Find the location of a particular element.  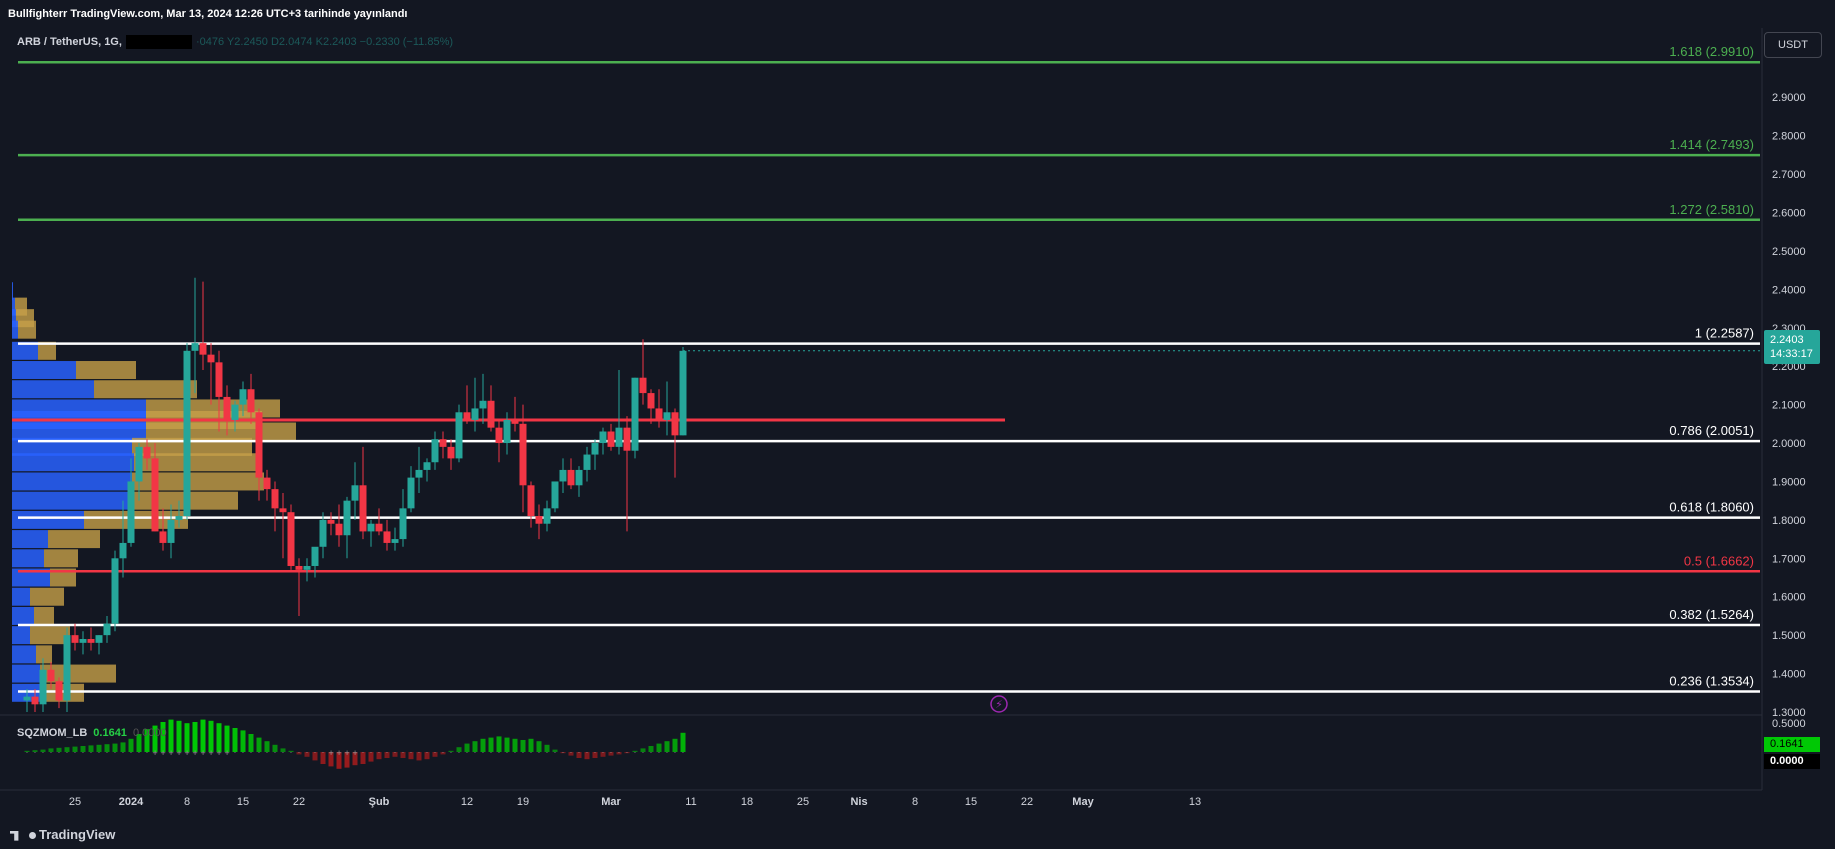

time-tick-label: 13 is located at coordinates (1195, 802).